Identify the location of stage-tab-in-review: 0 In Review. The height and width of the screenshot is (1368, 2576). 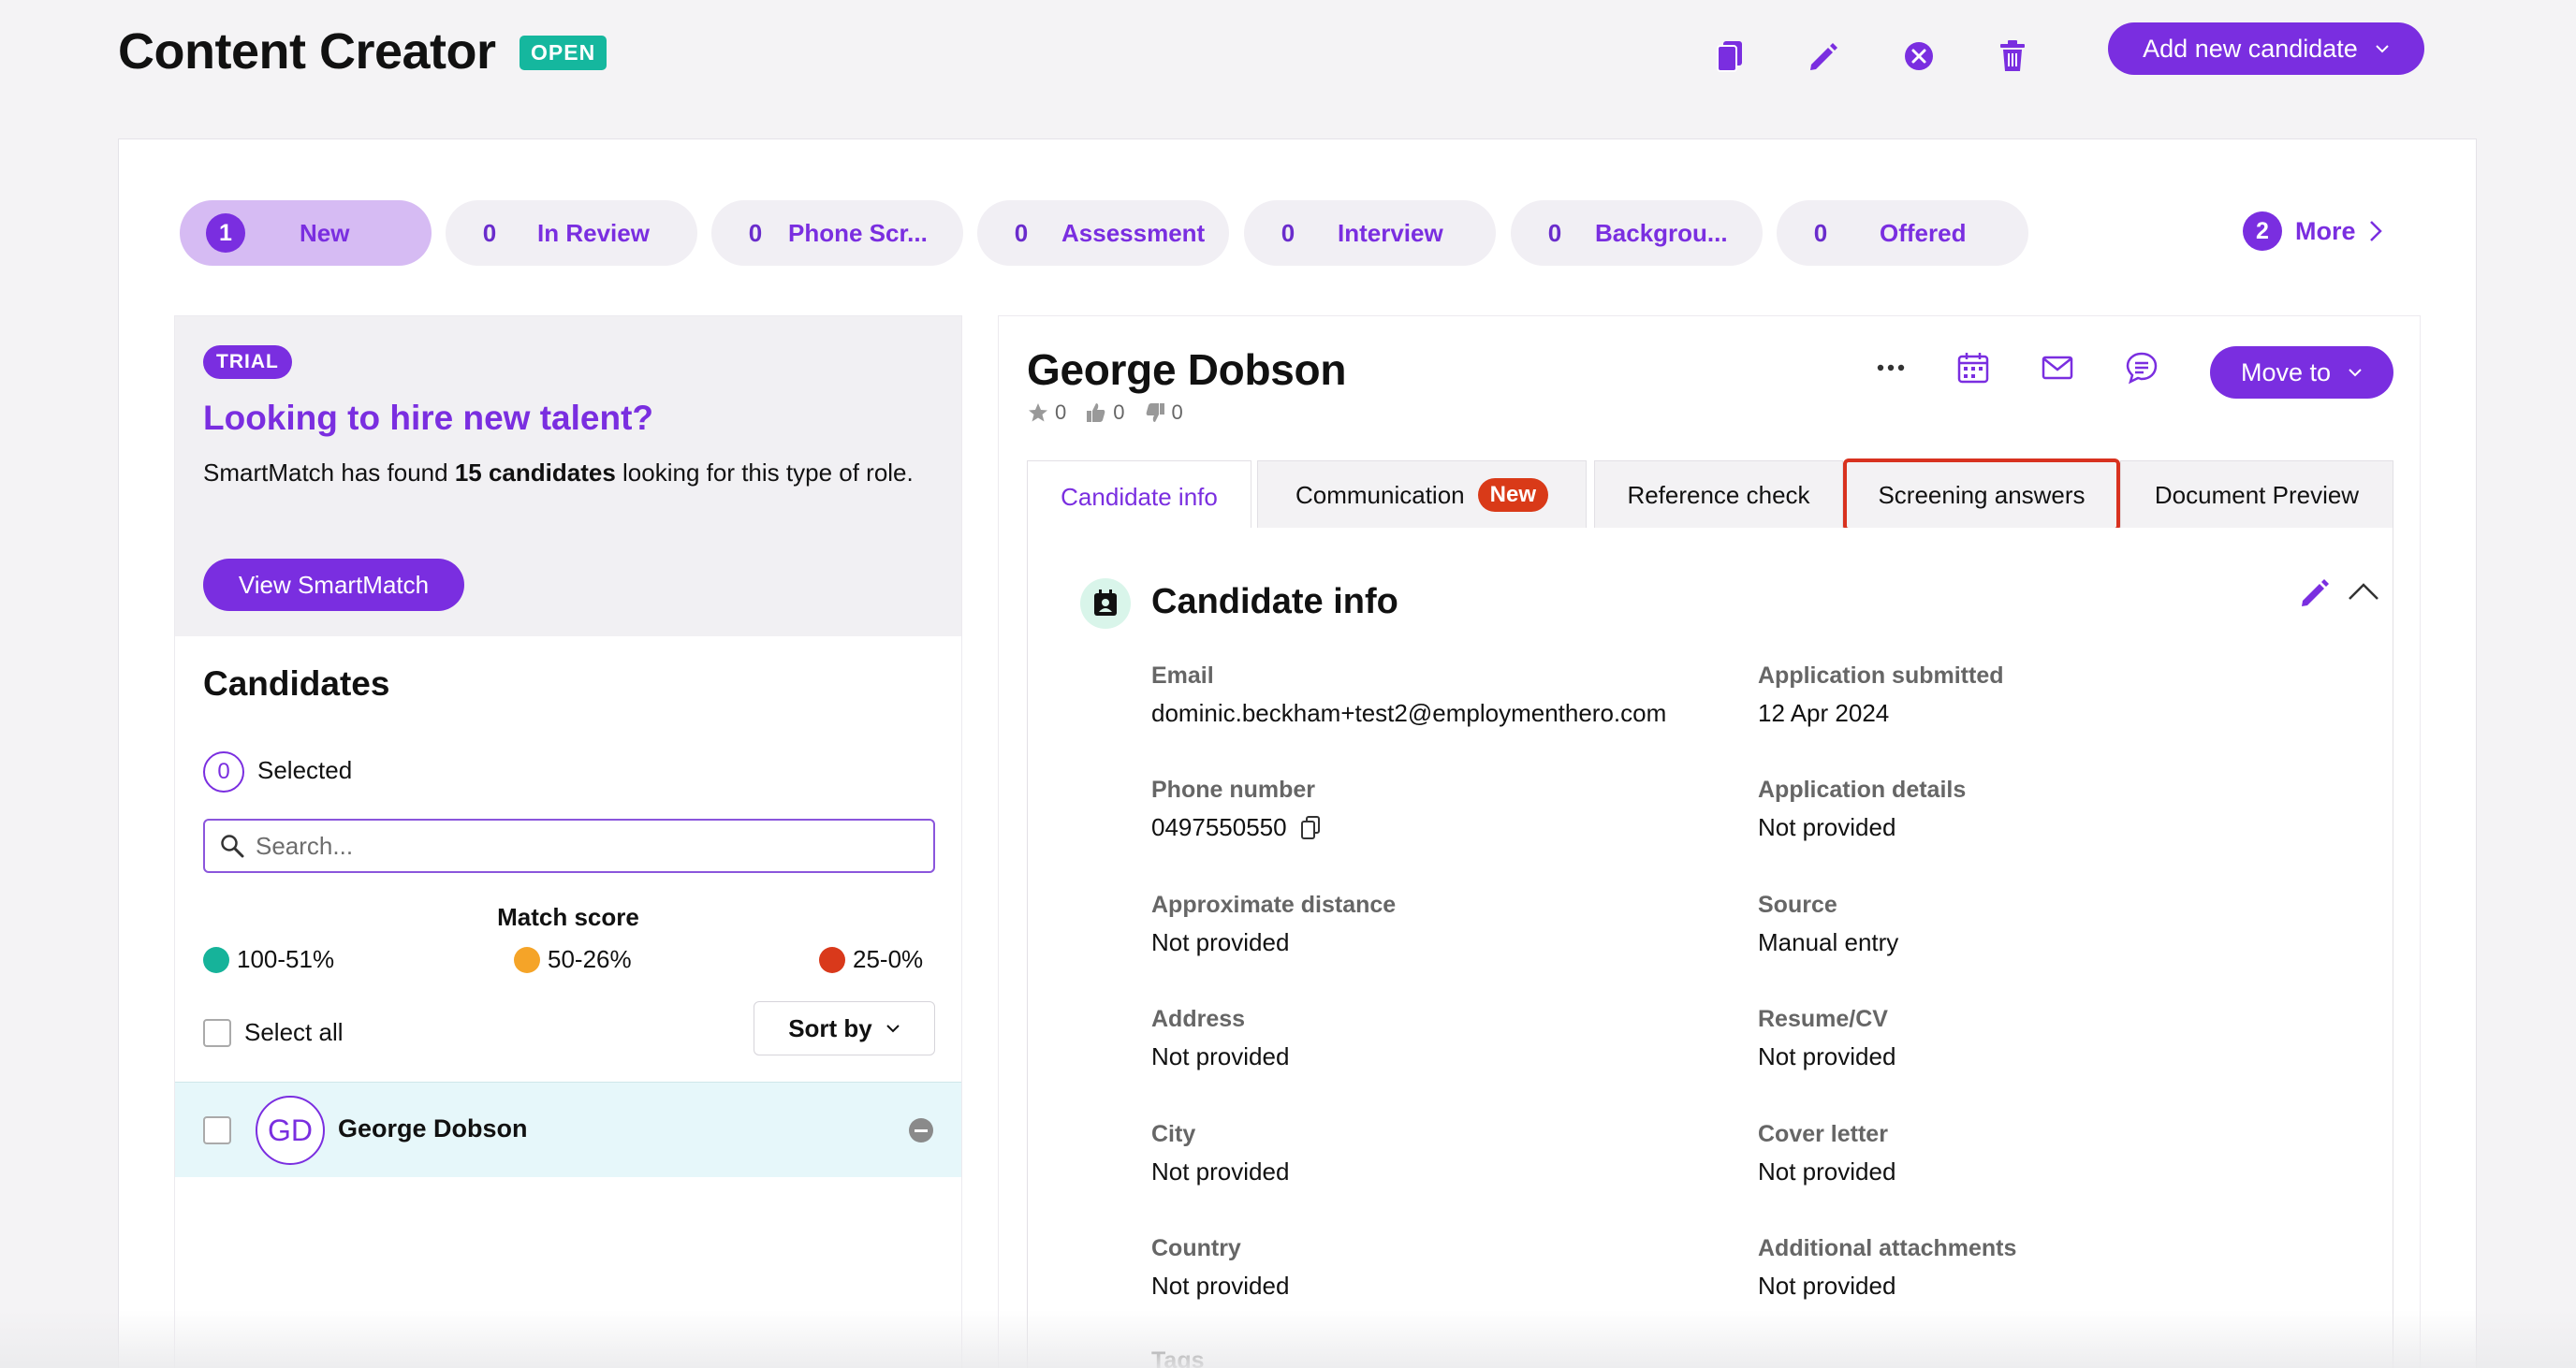
(571, 233).